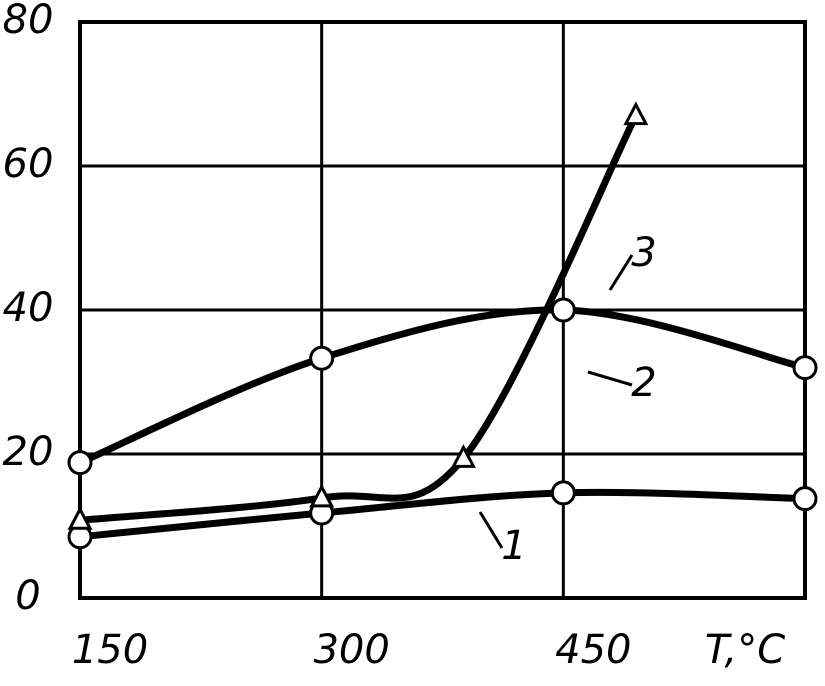 The image size is (825, 686). I want to click on y-tick-label: 20, so click(28, 452).